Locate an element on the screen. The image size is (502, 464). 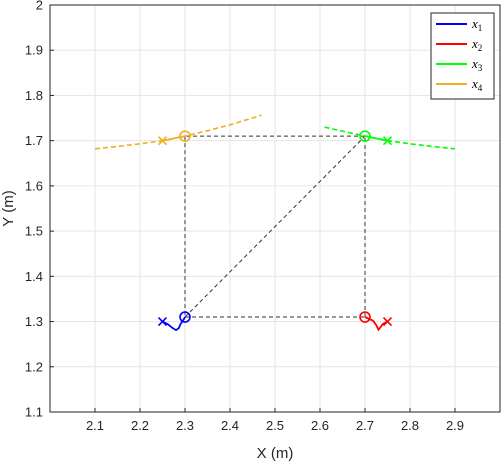
series-x2-trajectory is located at coordinates (376, 324).